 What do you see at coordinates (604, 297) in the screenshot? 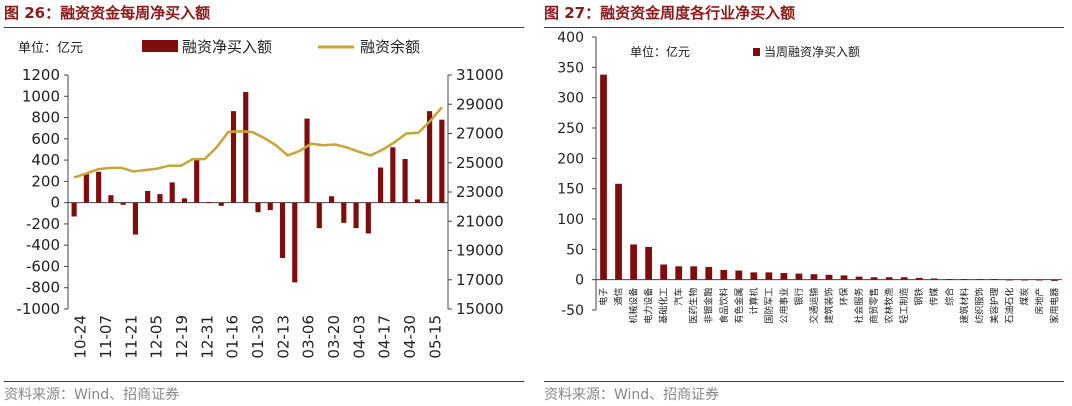
I see `category-label: 电子` at bounding box center [604, 297].